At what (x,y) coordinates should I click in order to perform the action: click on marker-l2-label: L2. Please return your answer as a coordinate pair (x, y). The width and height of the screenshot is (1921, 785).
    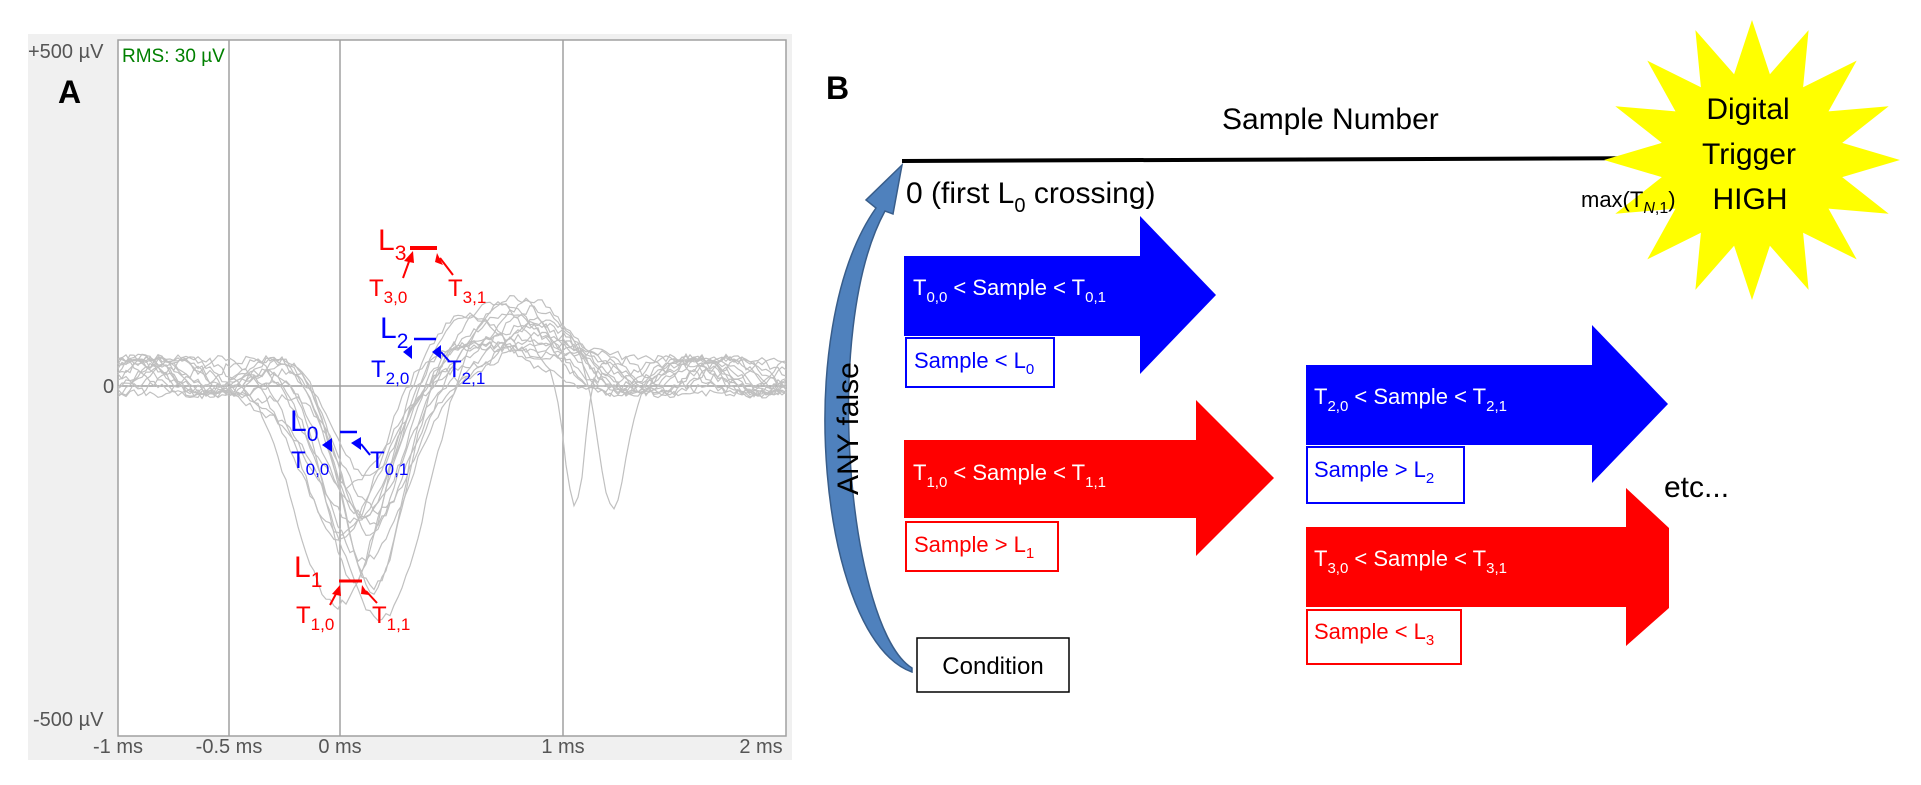
    Looking at the image, I should click on (394, 332).